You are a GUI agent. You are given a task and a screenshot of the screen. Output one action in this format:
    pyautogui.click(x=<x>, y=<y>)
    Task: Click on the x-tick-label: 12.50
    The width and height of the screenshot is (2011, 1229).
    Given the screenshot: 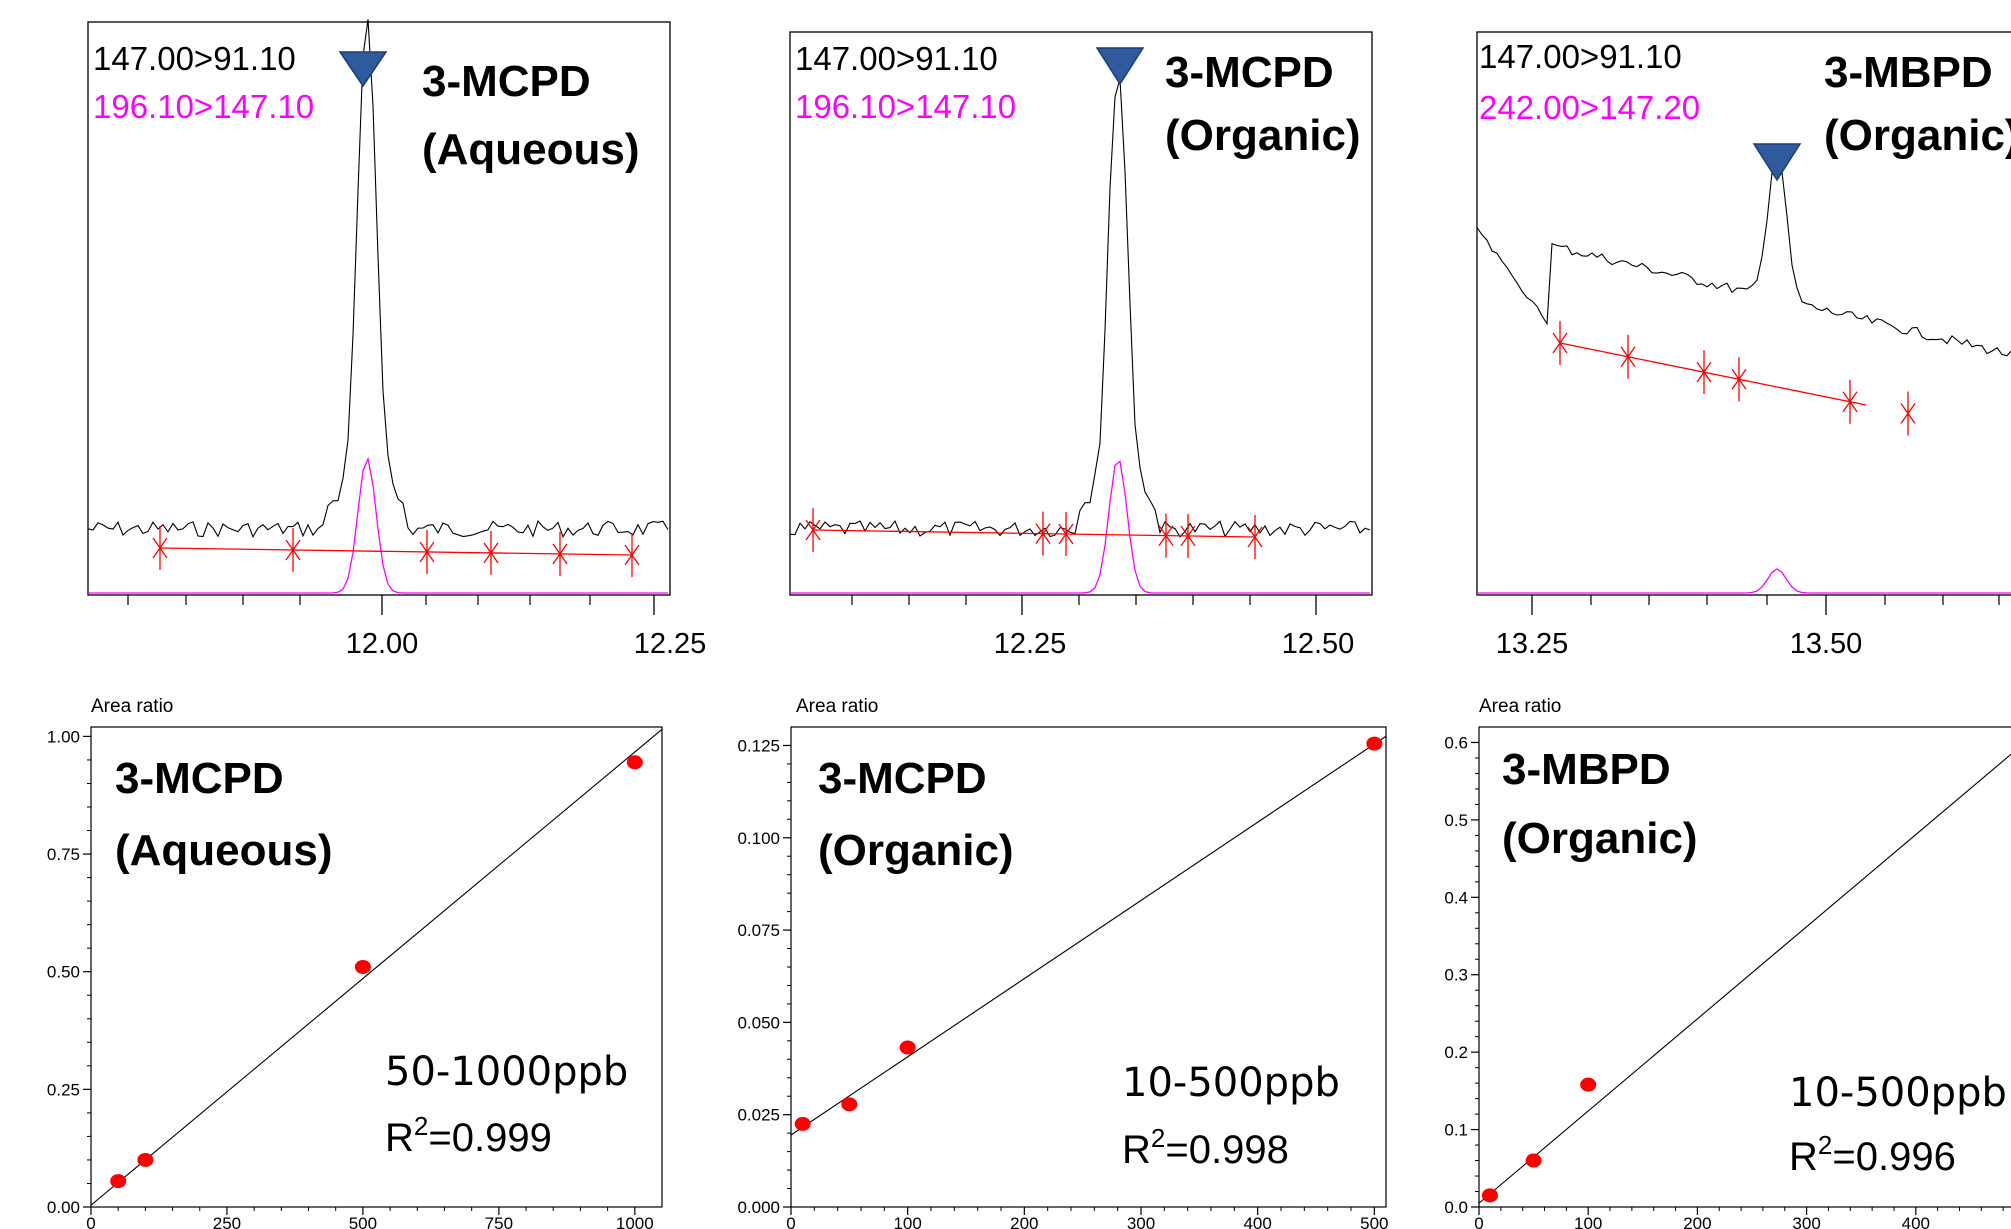 What is the action you would take?
    pyautogui.click(x=1318, y=644)
    